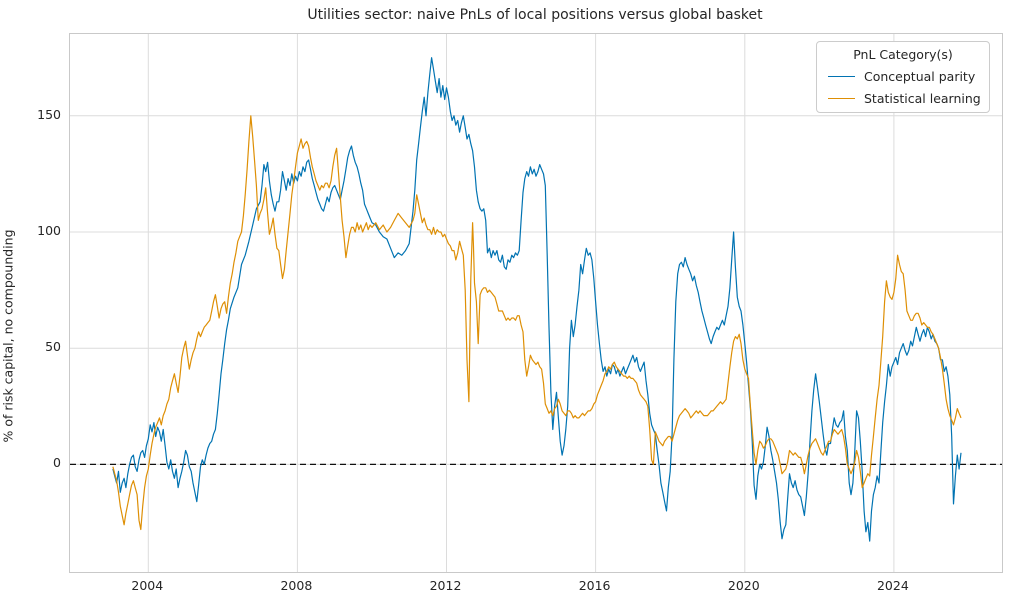  What do you see at coordinates (743, 585) in the screenshot?
I see `x-tick-label: 2020` at bounding box center [743, 585].